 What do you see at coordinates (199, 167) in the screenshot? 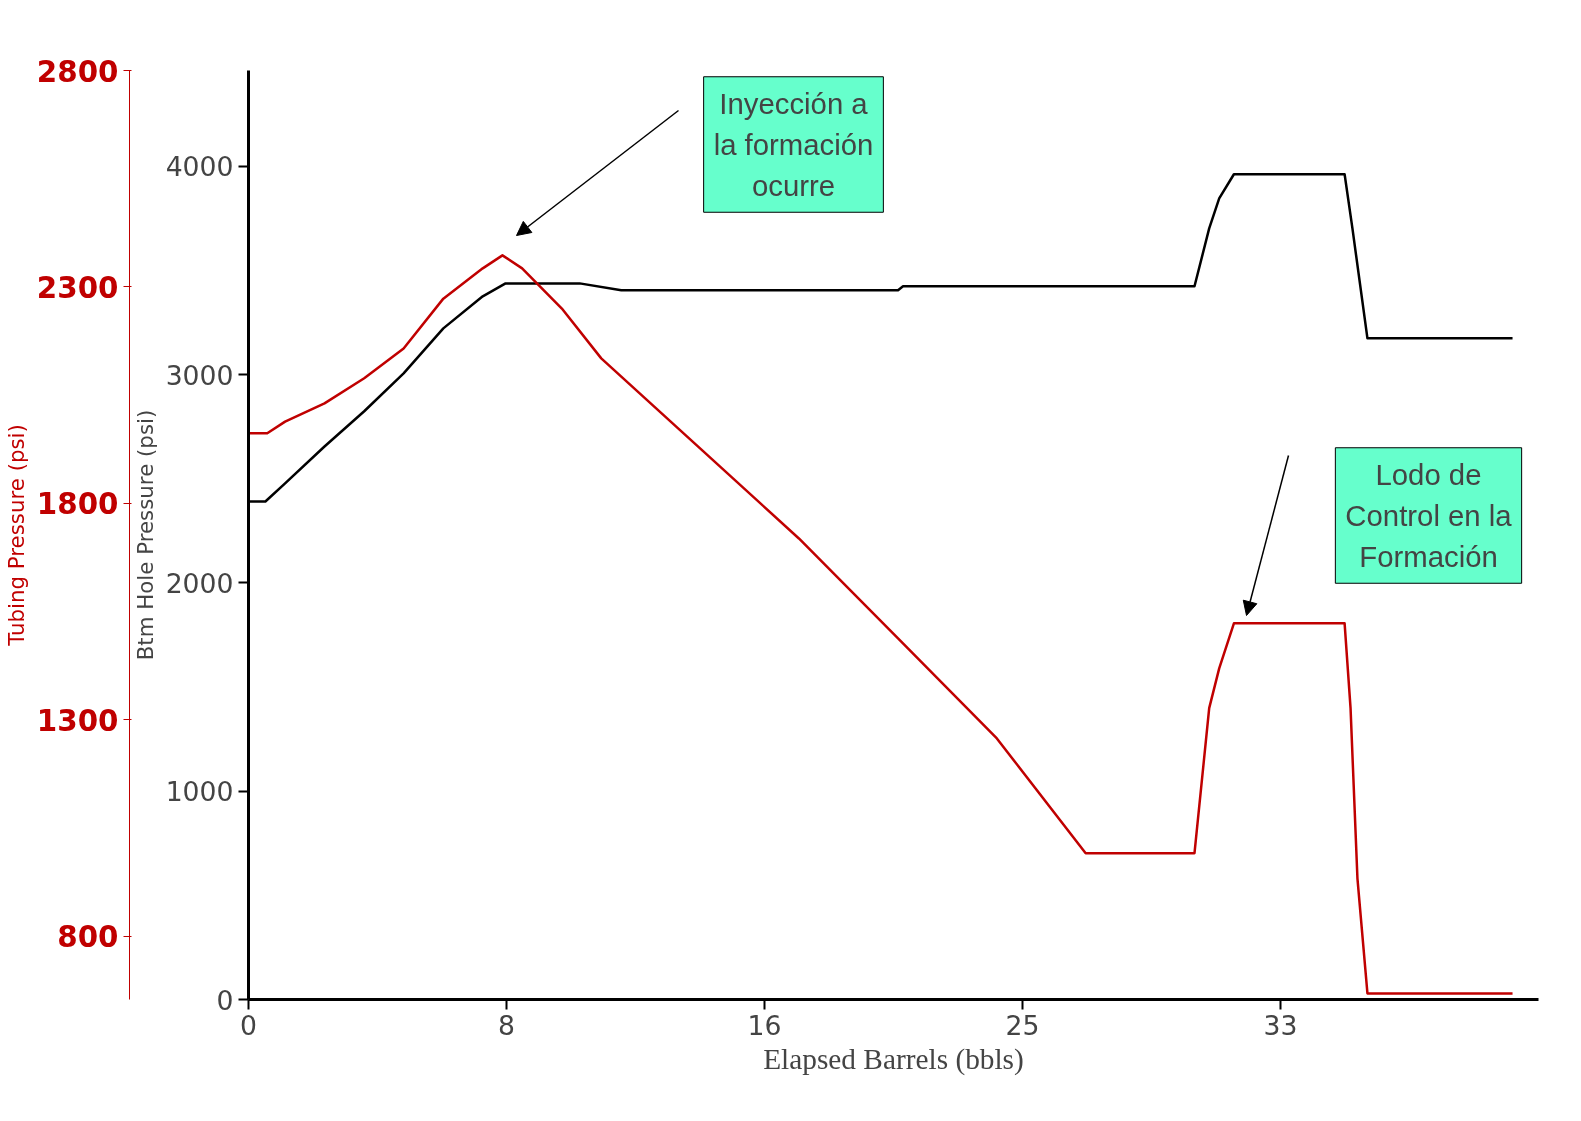
I see `y-tick-label: 4000` at bounding box center [199, 167].